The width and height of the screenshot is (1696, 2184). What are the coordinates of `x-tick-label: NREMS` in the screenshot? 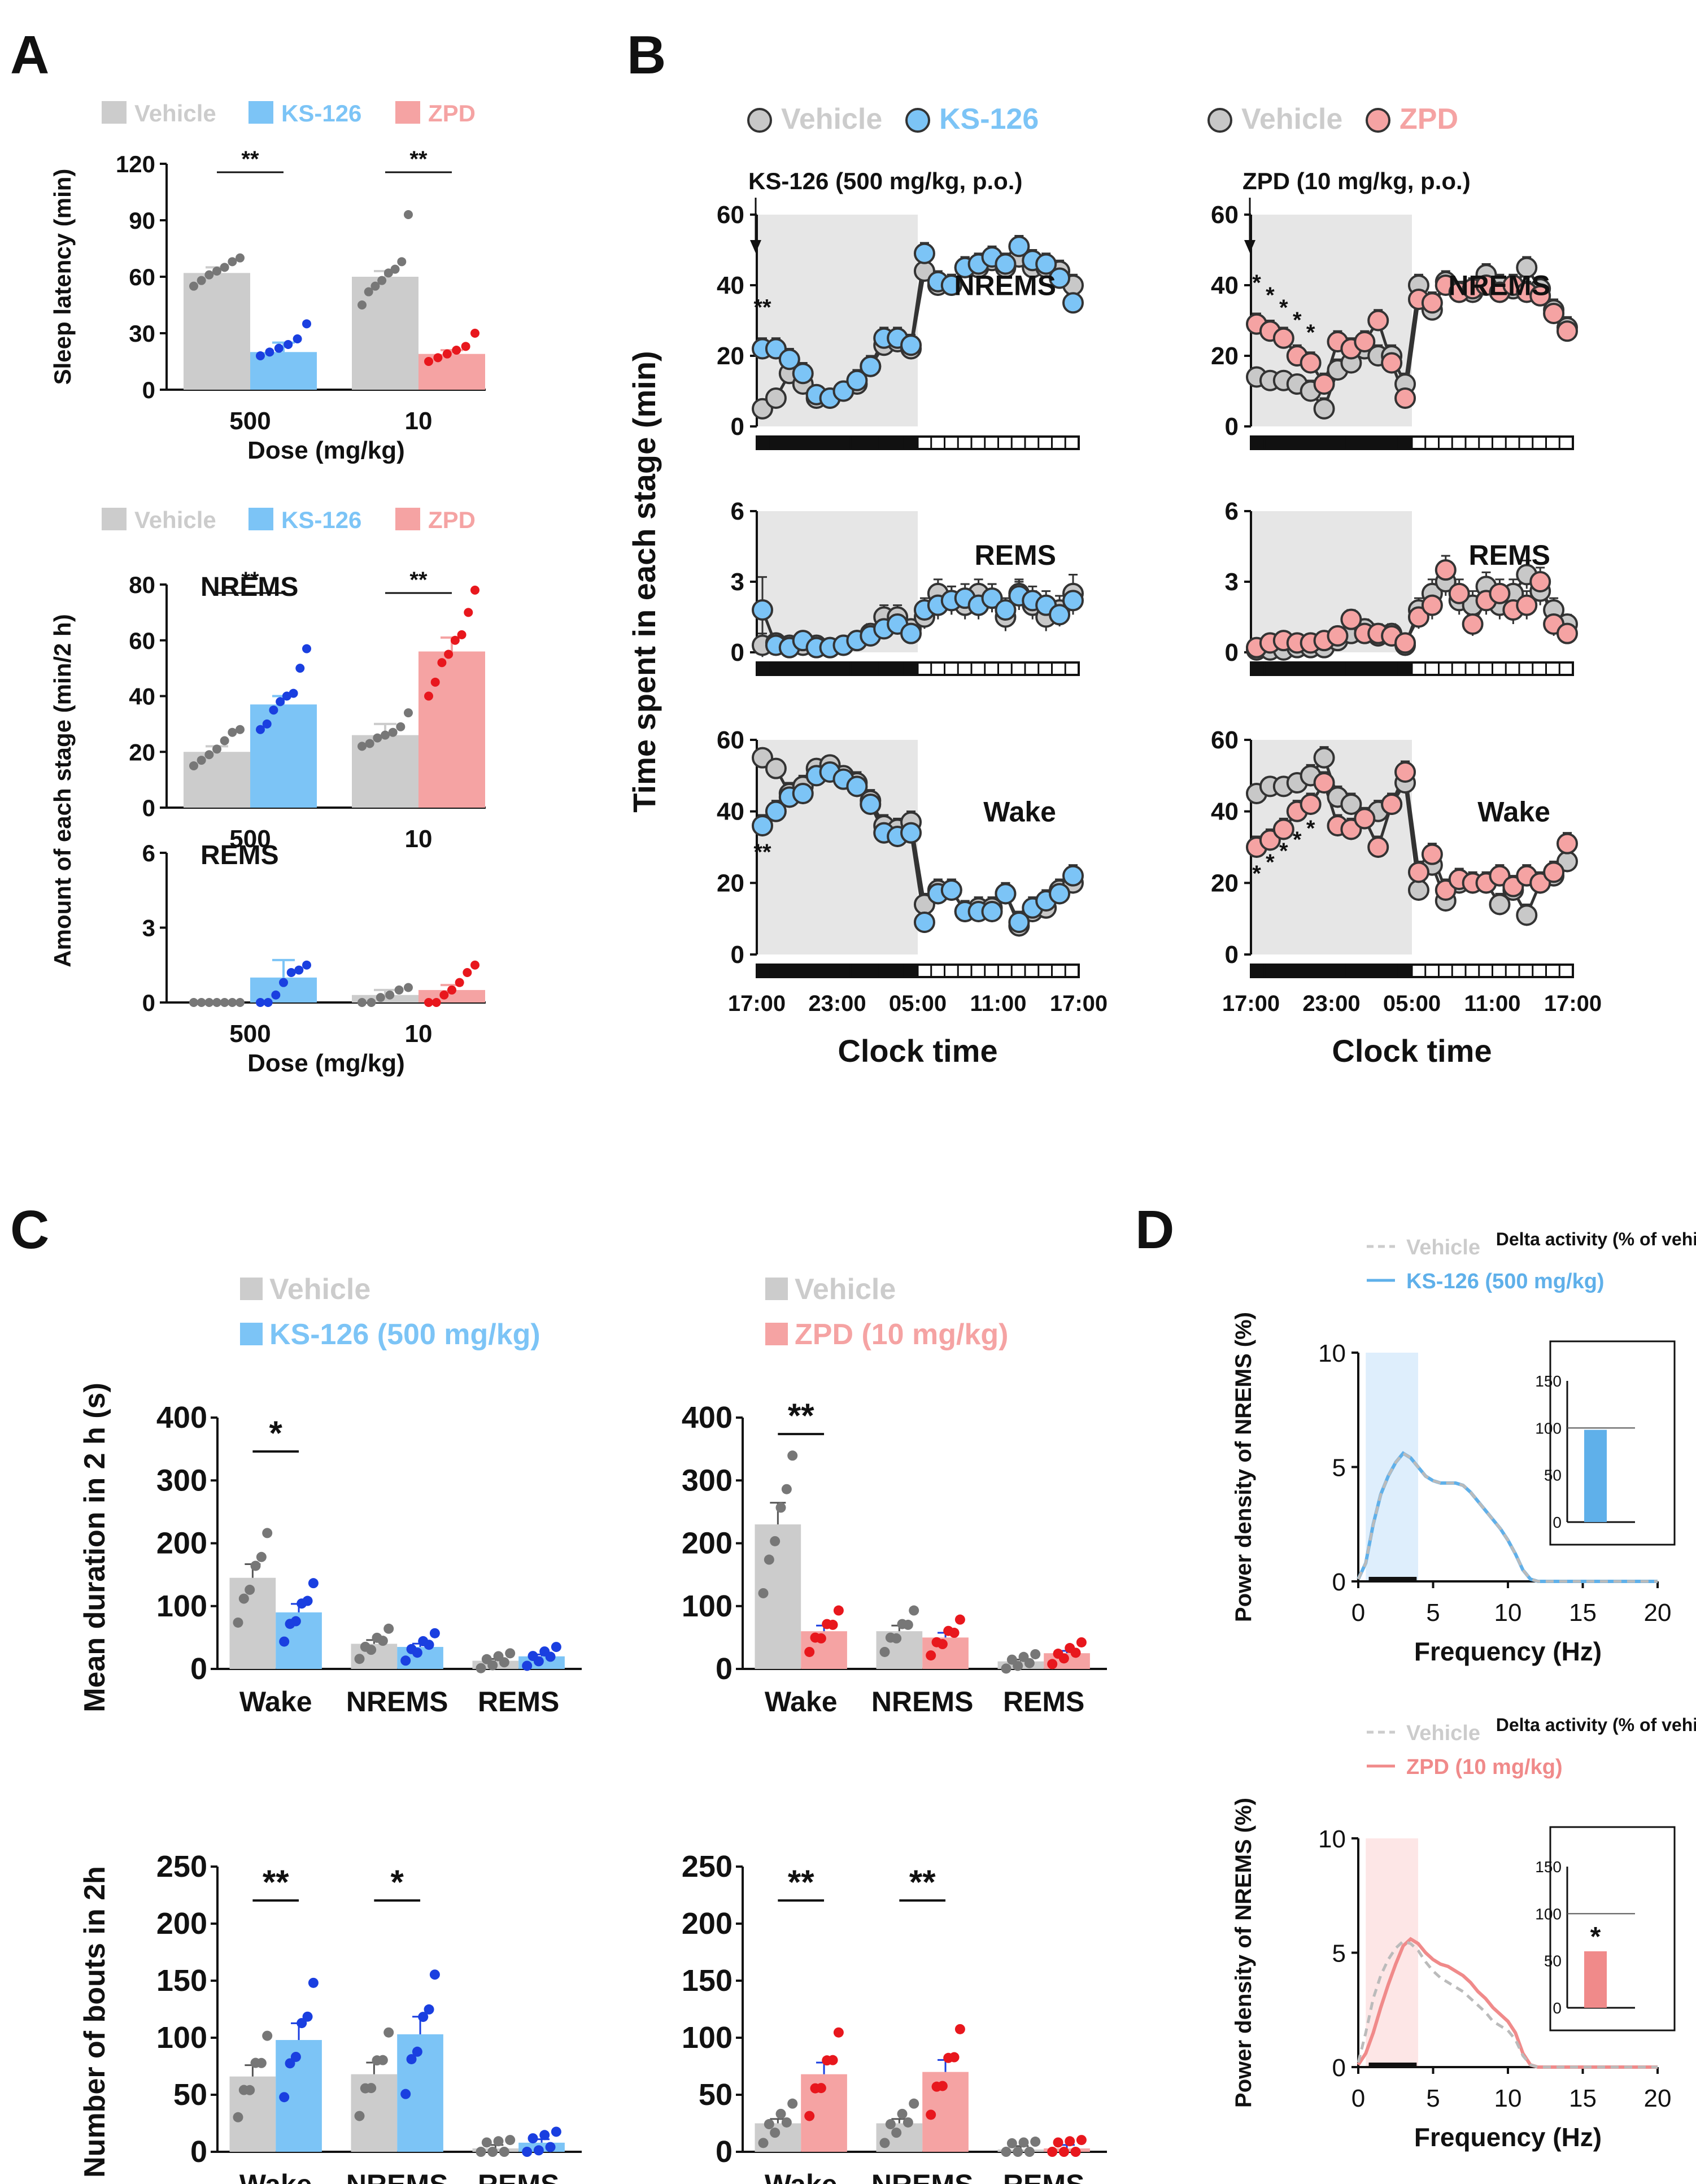 It's located at (397, 2176).